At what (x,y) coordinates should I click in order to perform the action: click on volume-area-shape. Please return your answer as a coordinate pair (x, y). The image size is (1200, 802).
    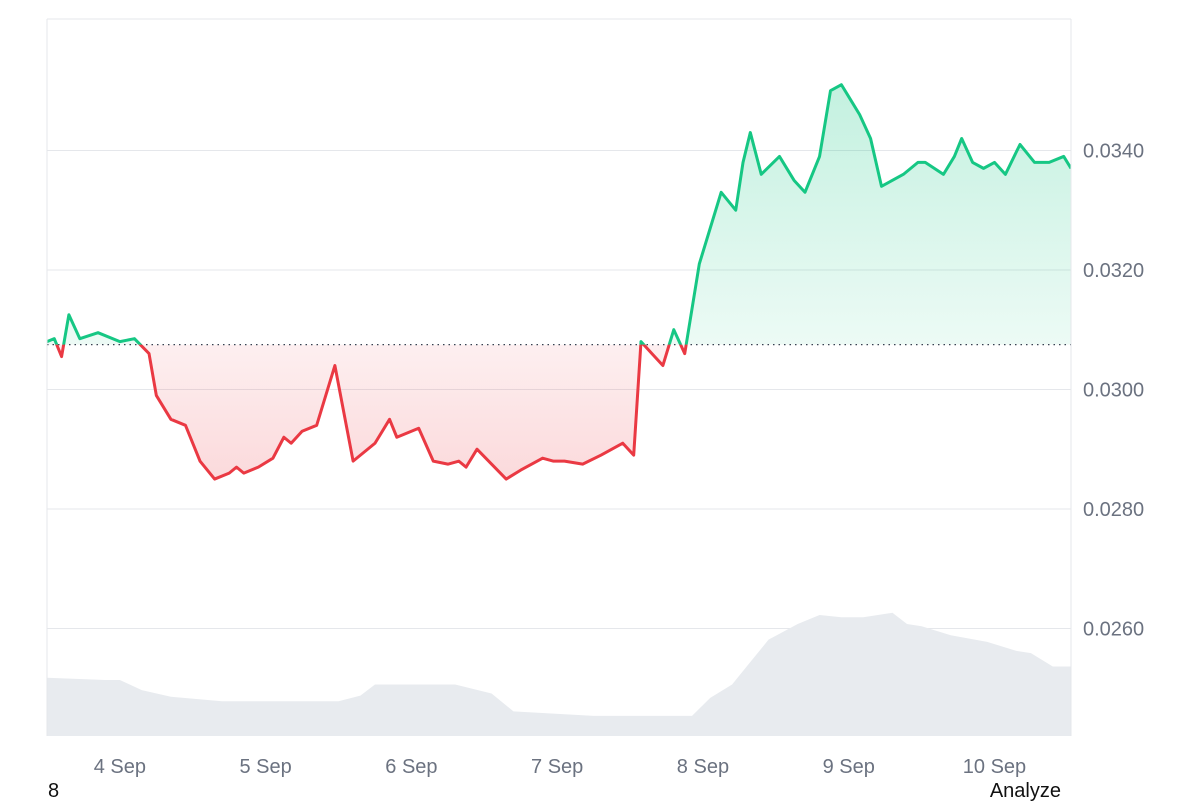
    Looking at the image, I should click on (559, 674).